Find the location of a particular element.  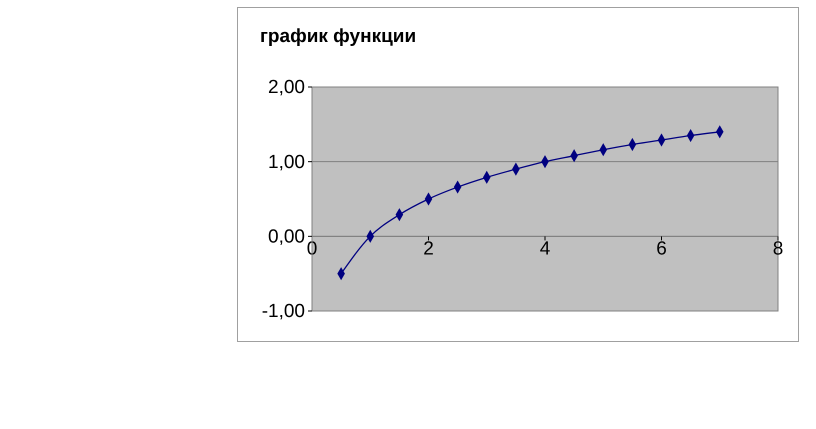

x-tick-label: 0 is located at coordinates (312, 249).